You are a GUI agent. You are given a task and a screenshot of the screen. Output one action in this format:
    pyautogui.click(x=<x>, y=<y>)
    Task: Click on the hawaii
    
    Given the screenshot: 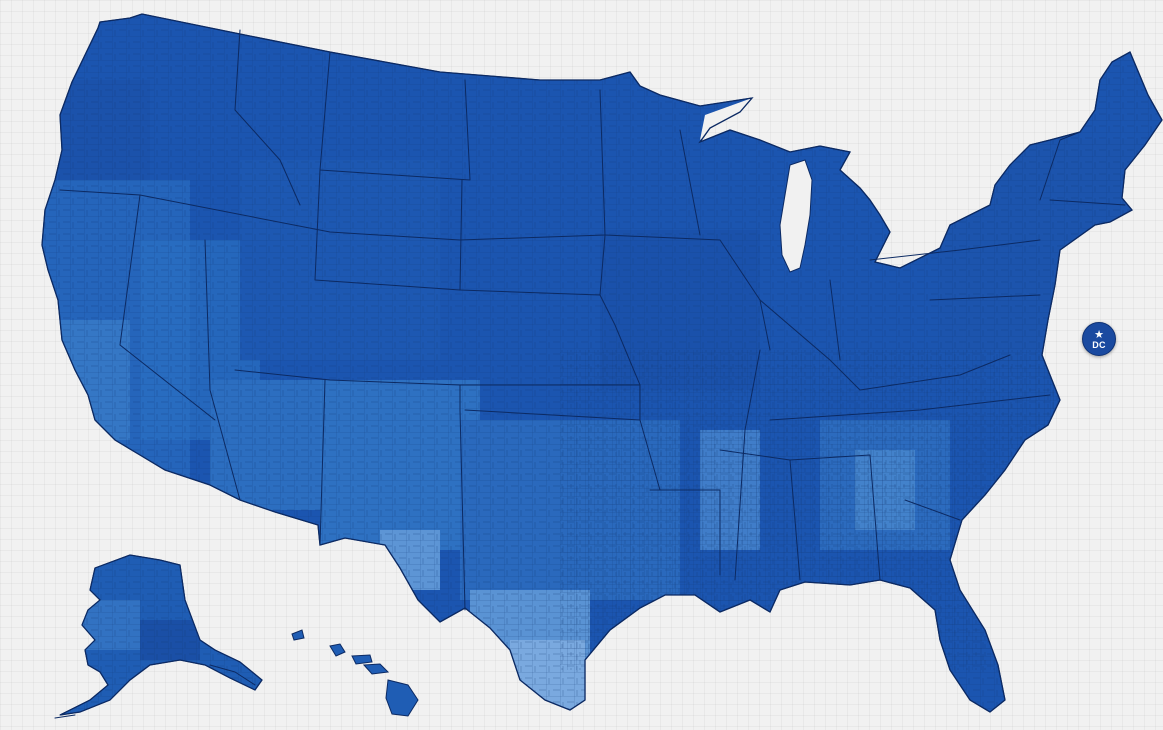 What is the action you would take?
    pyautogui.click(x=355, y=673)
    